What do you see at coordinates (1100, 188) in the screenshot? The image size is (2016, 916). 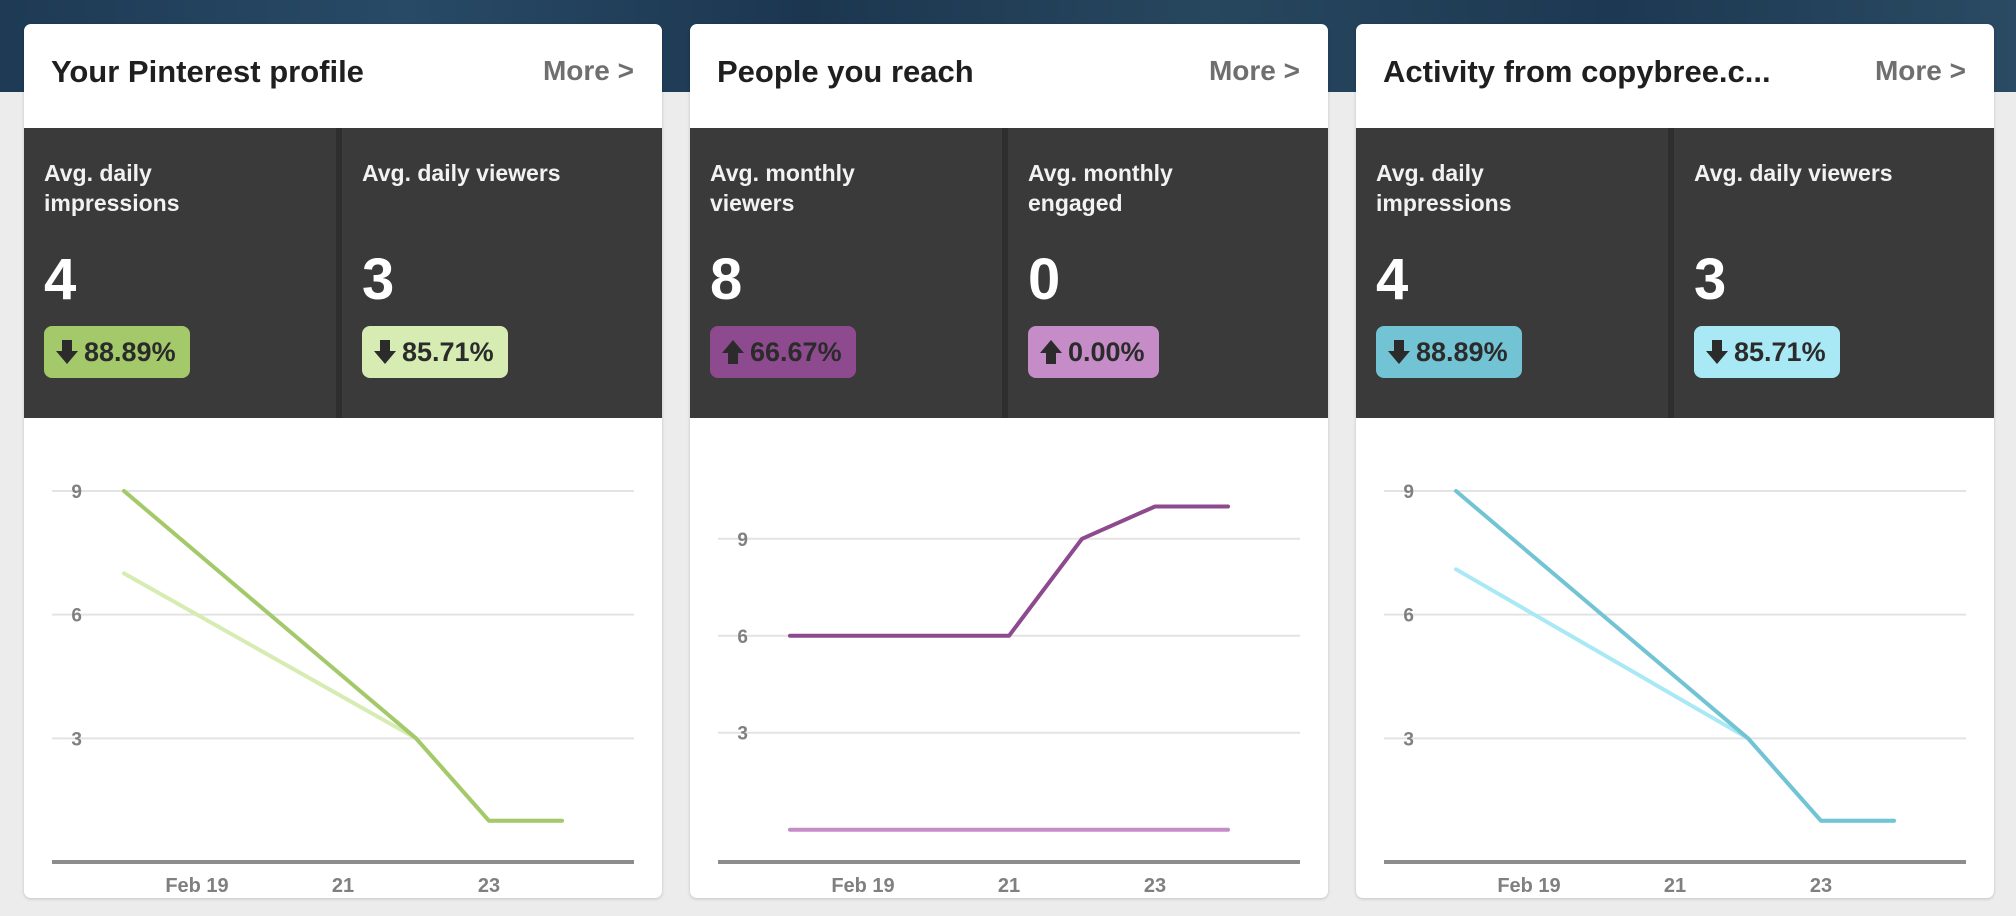 I see `stat-label: Avg. monthly engaged` at bounding box center [1100, 188].